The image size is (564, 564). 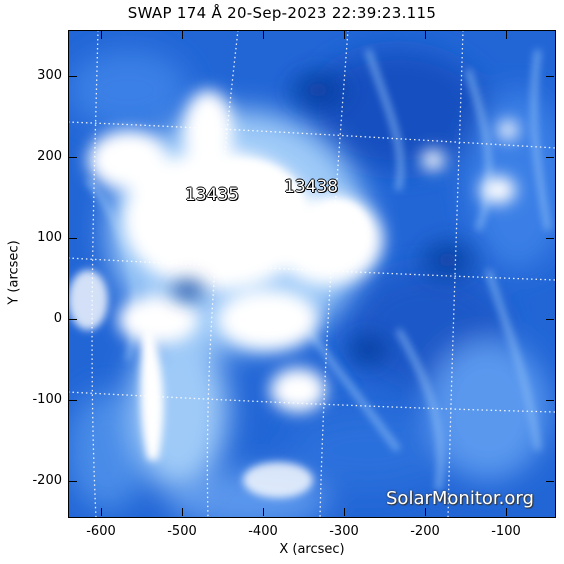 What do you see at coordinates (49, 75) in the screenshot?
I see `y-tick-label: 300` at bounding box center [49, 75].